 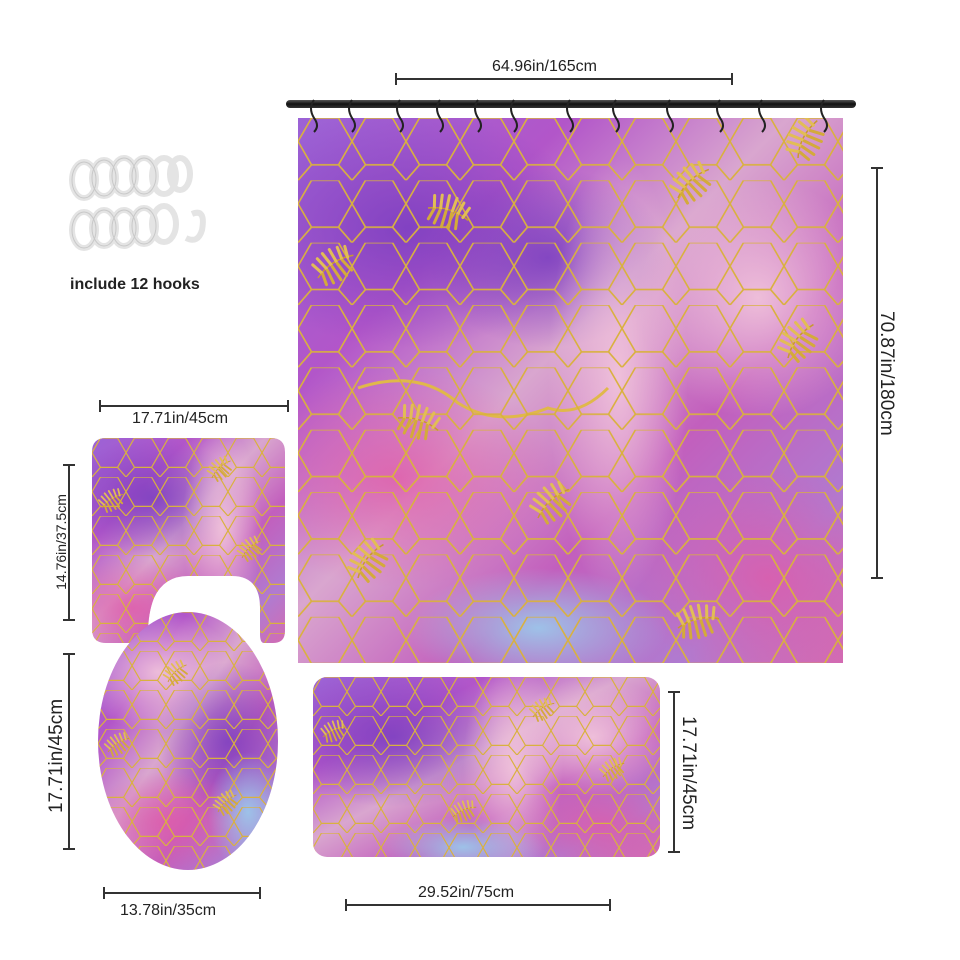 I want to click on contour-width-dimension-line, so click(x=194, y=406).